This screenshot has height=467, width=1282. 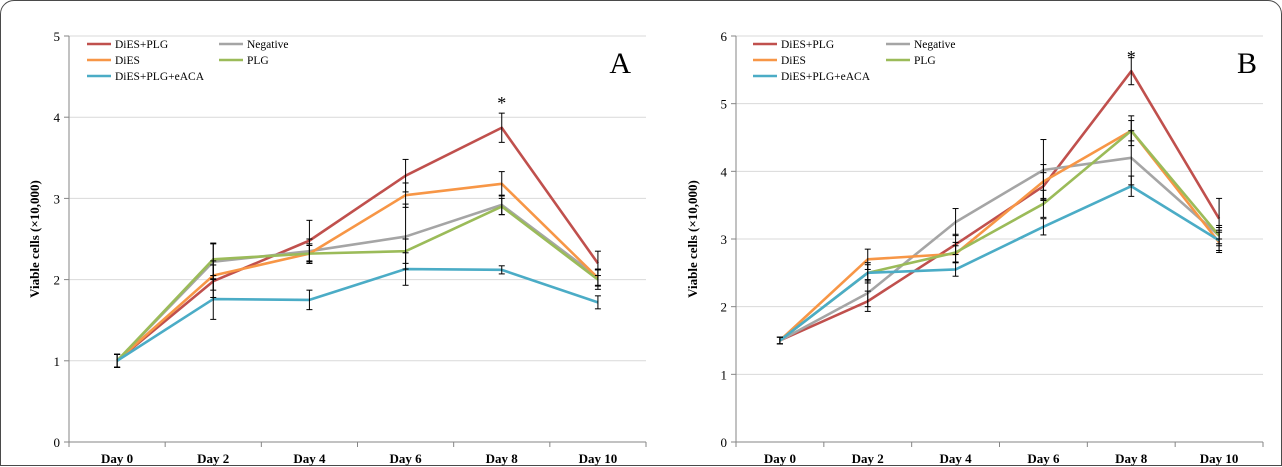 What do you see at coordinates (724, 36) in the screenshot?
I see `y-tick-label: 6` at bounding box center [724, 36].